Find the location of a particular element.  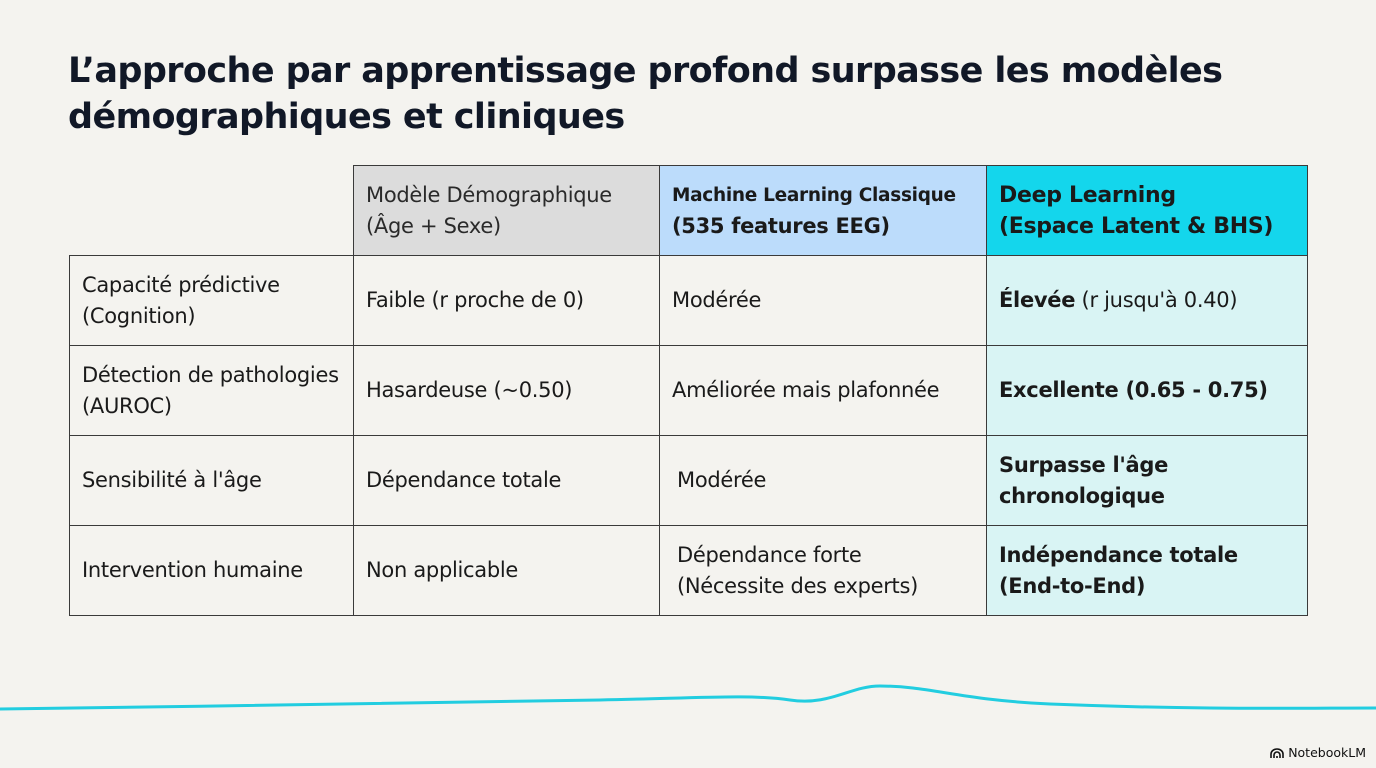

cell-bold: Excellente (0.65 - 0.75) is located at coordinates (1133, 390).